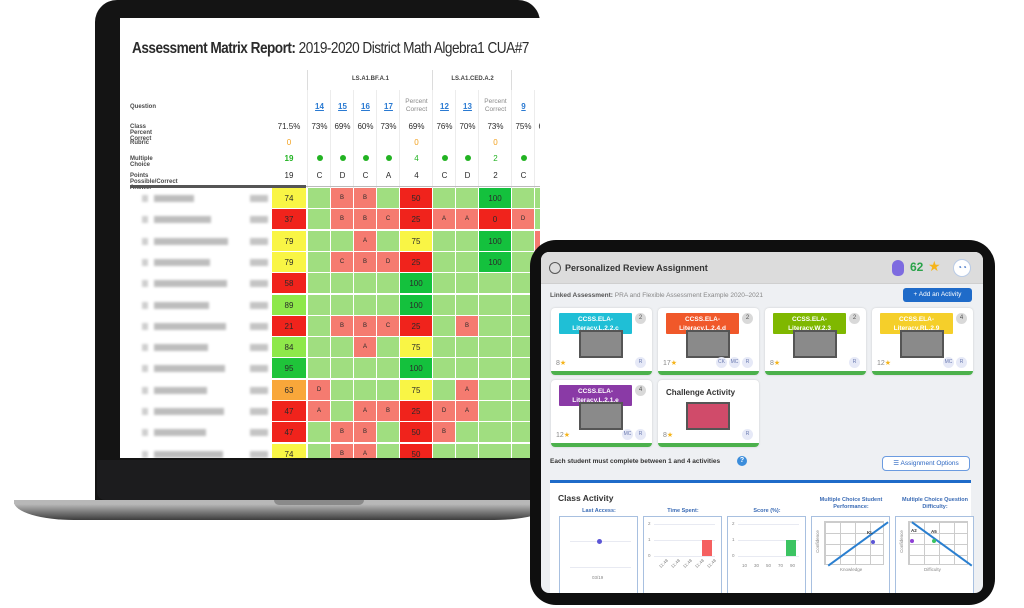 This screenshot has width=1024, height=608. Describe the element at coordinates (742, 461) in the screenshot. I see `help-icon: ?` at that location.